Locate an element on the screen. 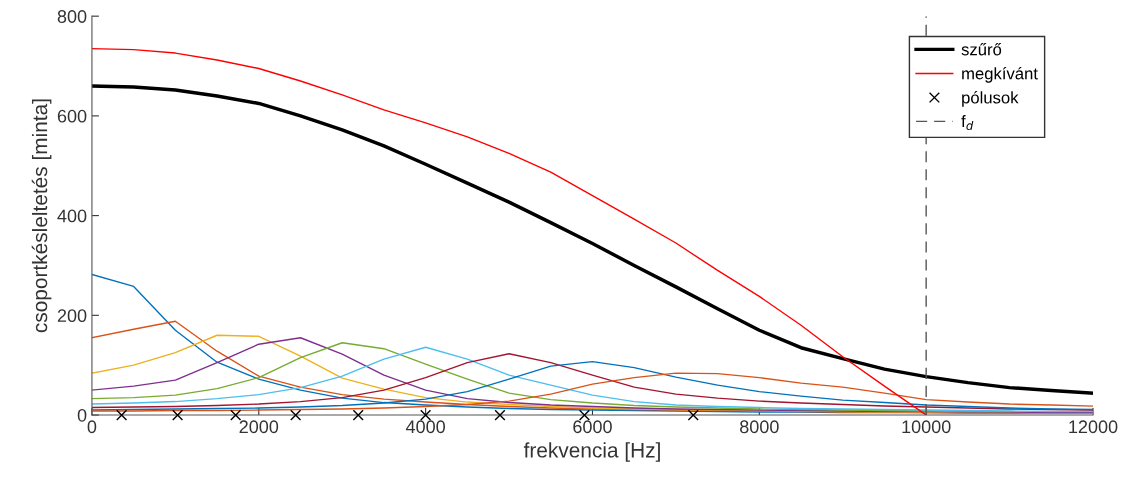 The image size is (1135, 490). x-tick-label: 2000 is located at coordinates (259, 427).